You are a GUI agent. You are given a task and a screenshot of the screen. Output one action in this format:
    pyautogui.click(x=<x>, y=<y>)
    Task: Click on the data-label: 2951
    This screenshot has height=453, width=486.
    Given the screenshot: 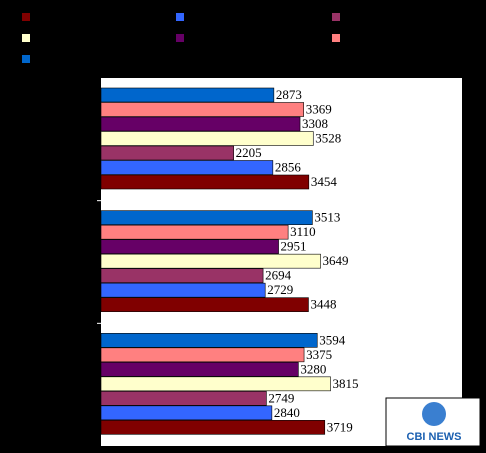 What is the action you would take?
    pyautogui.click(x=294, y=246)
    